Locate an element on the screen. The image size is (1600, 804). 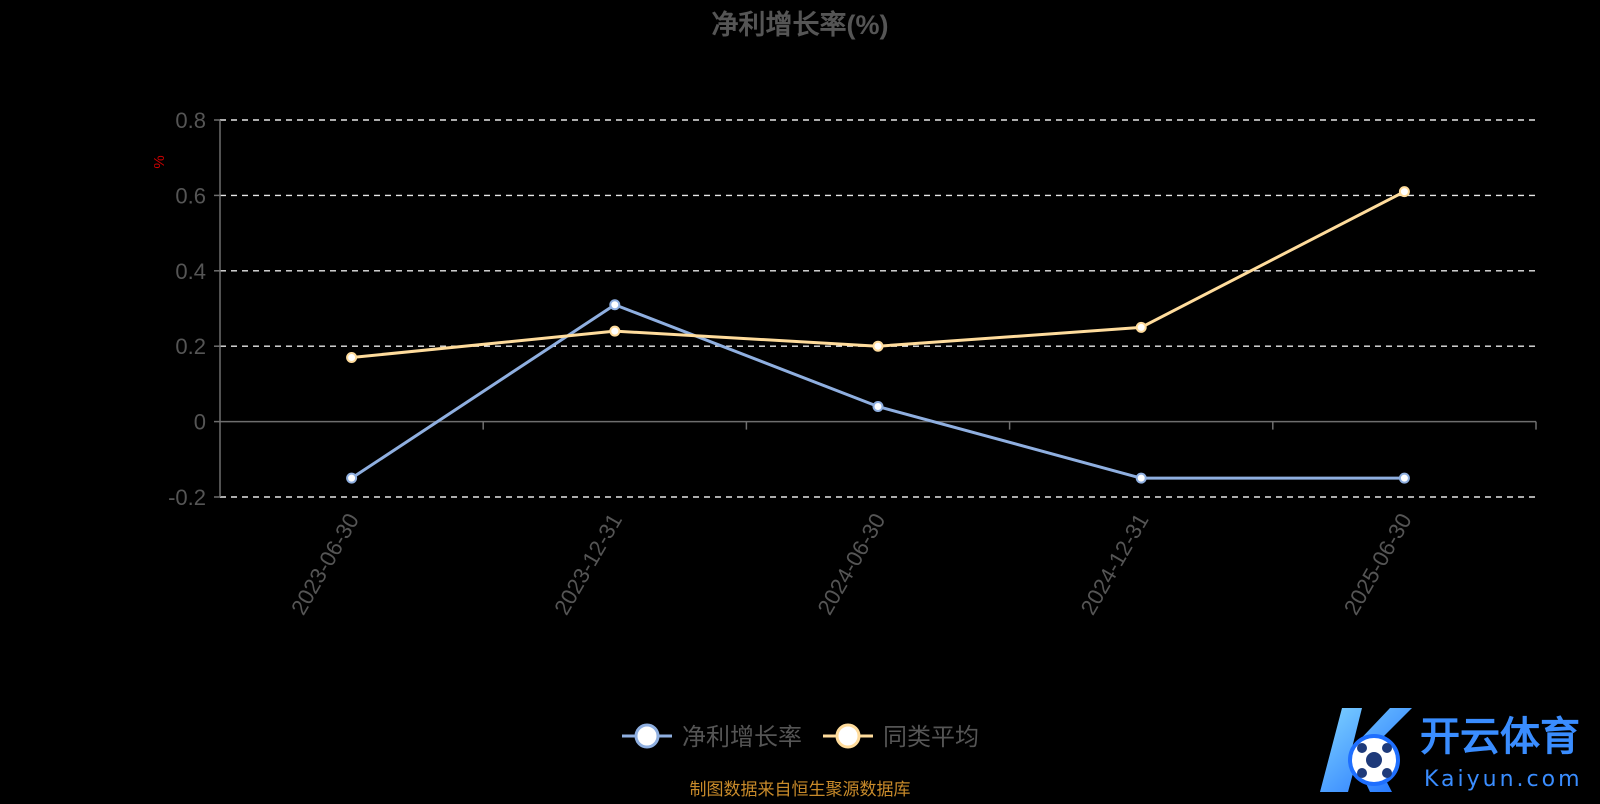
y-axis-unit-label: % is located at coordinates (159, 161).